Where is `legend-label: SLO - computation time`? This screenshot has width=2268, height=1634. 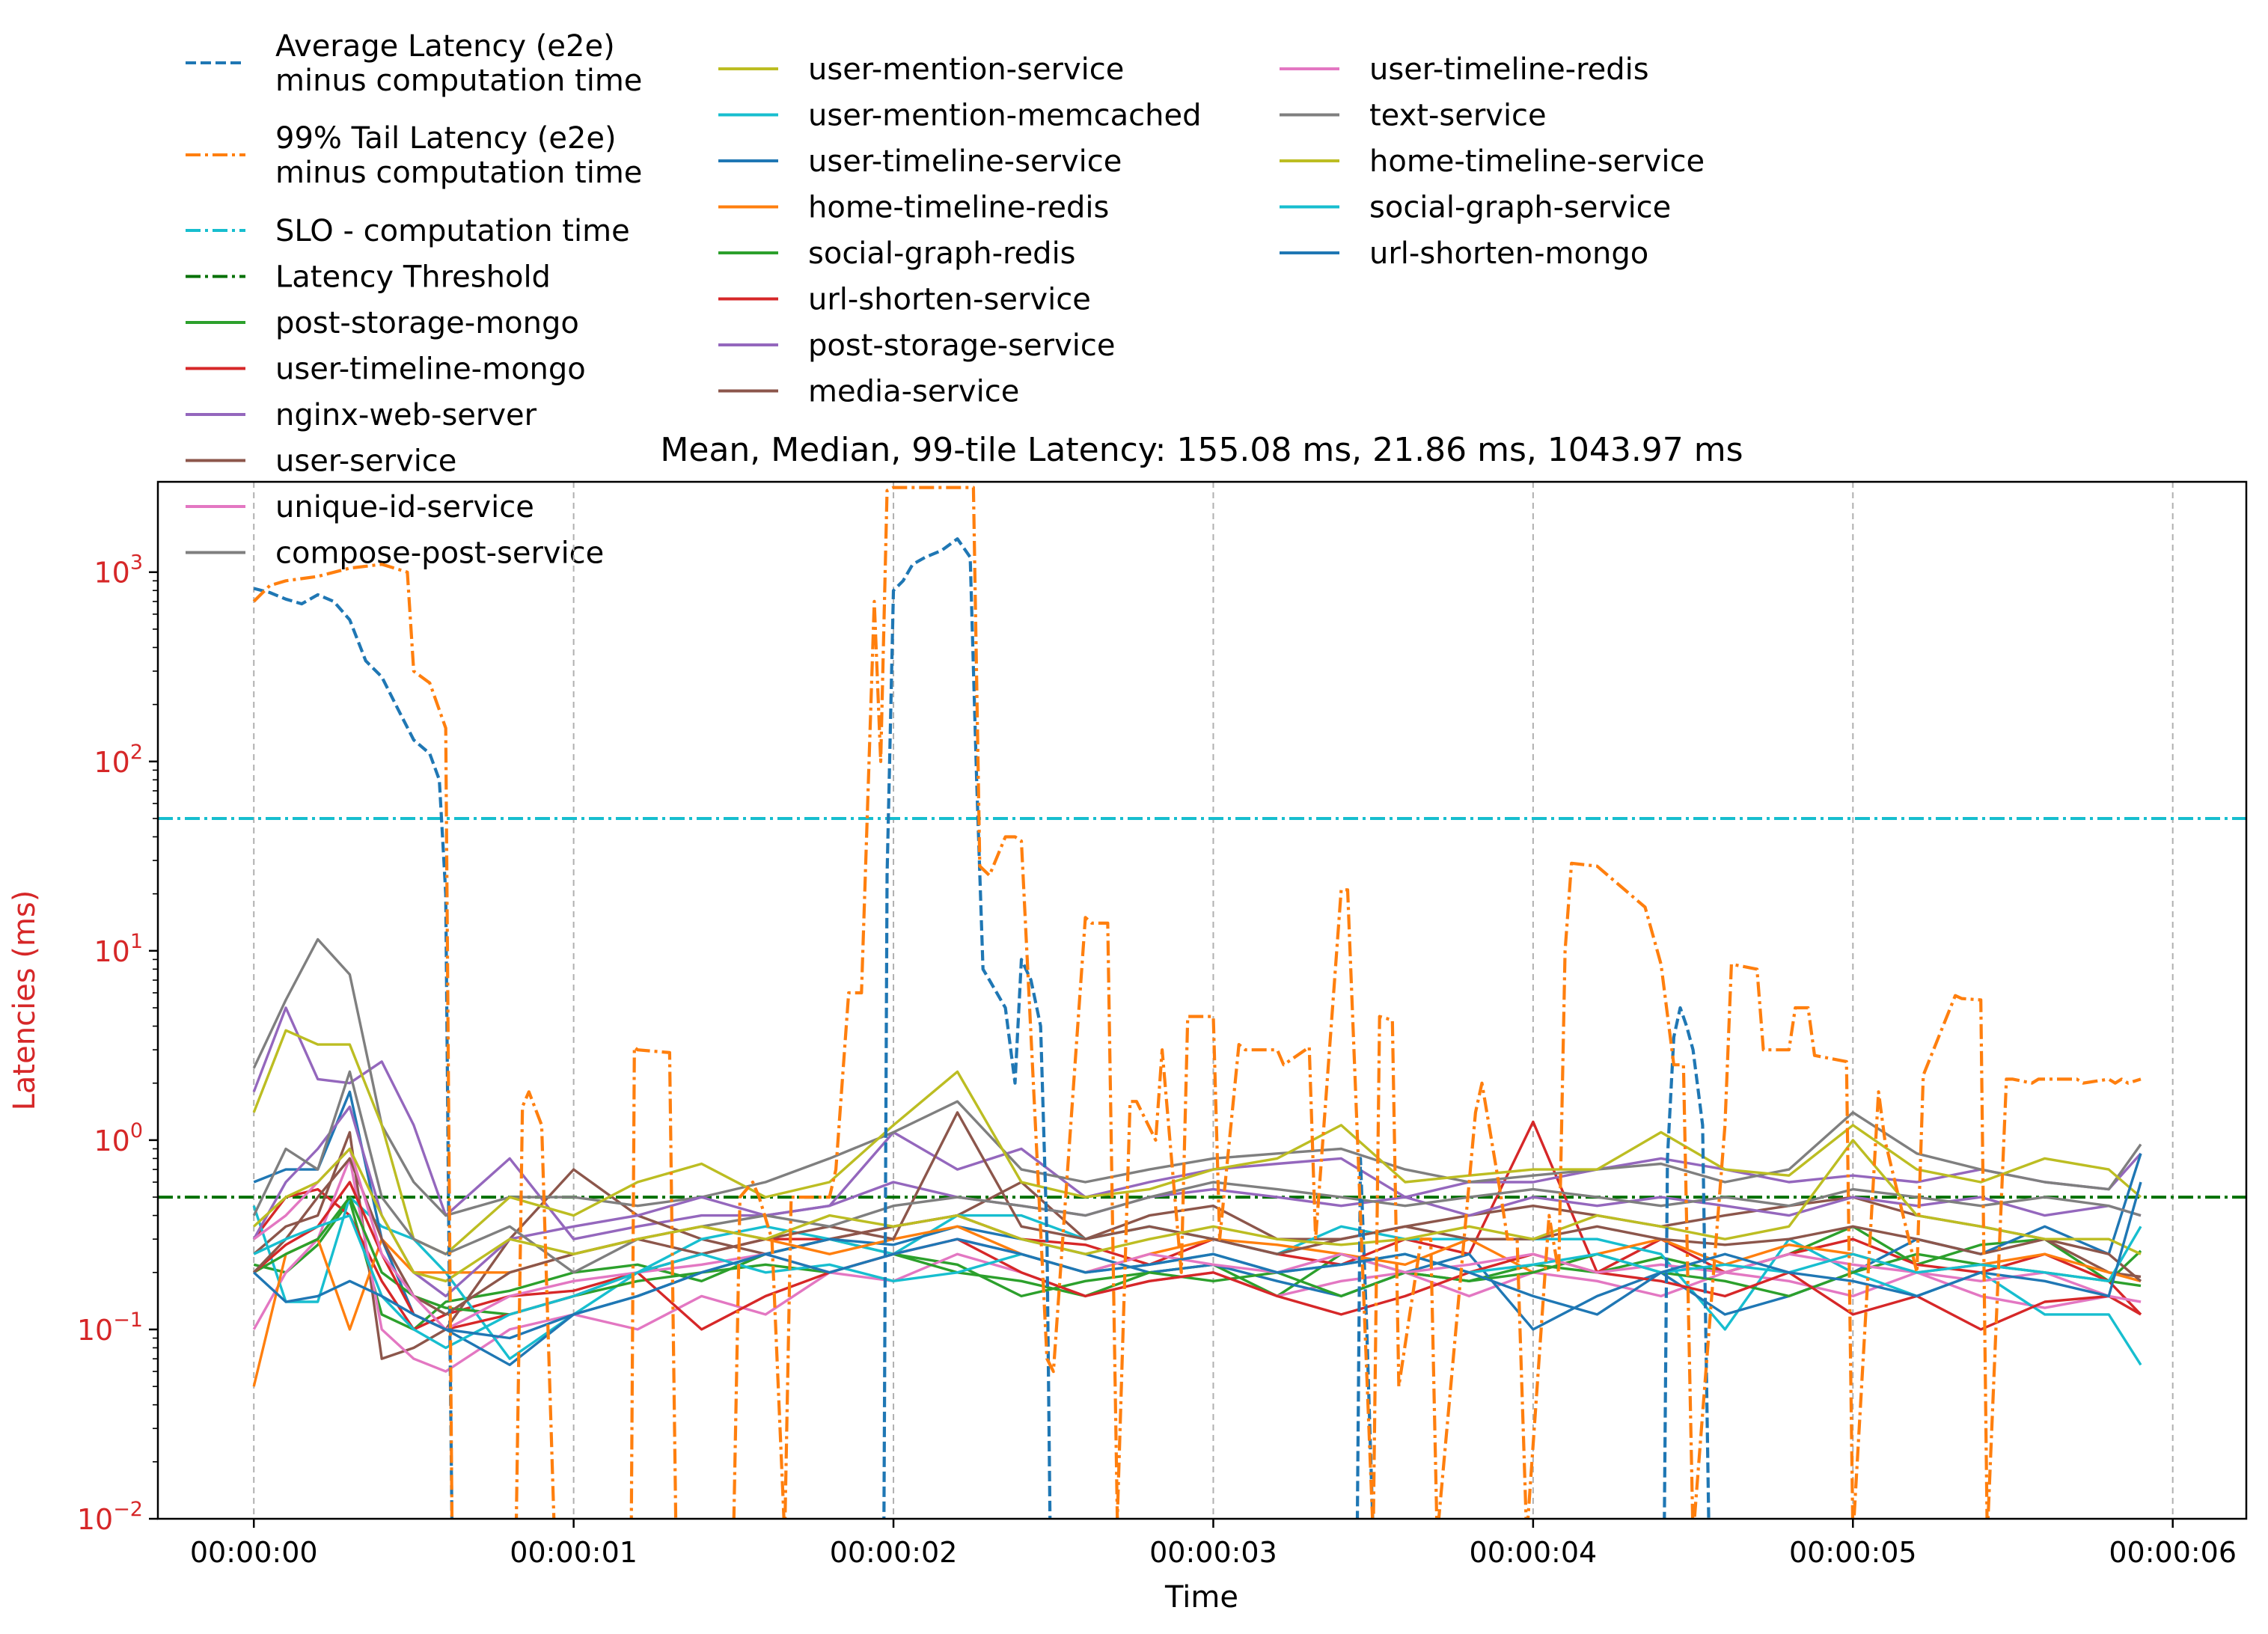
legend-label: SLO - computation time is located at coordinates (452, 231).